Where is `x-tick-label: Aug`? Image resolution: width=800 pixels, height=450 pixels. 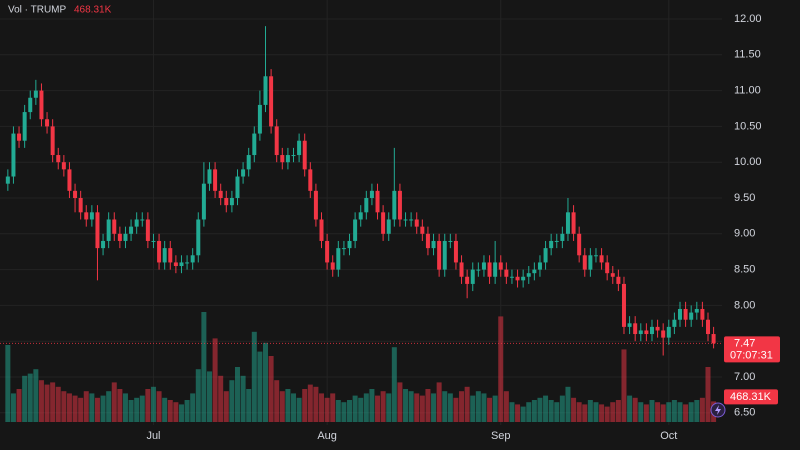 x-tick-label: Aug is located at coordinates (327, 436).